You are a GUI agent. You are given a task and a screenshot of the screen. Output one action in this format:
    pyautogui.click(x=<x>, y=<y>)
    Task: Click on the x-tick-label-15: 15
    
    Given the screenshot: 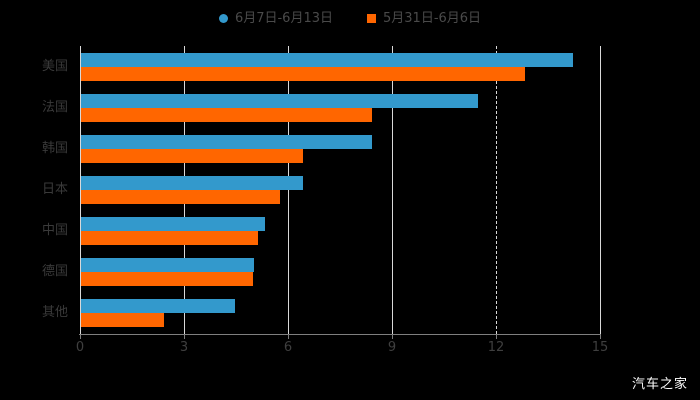 What is the action you would take?
    pyautogui.click(x=600, y=347)
    